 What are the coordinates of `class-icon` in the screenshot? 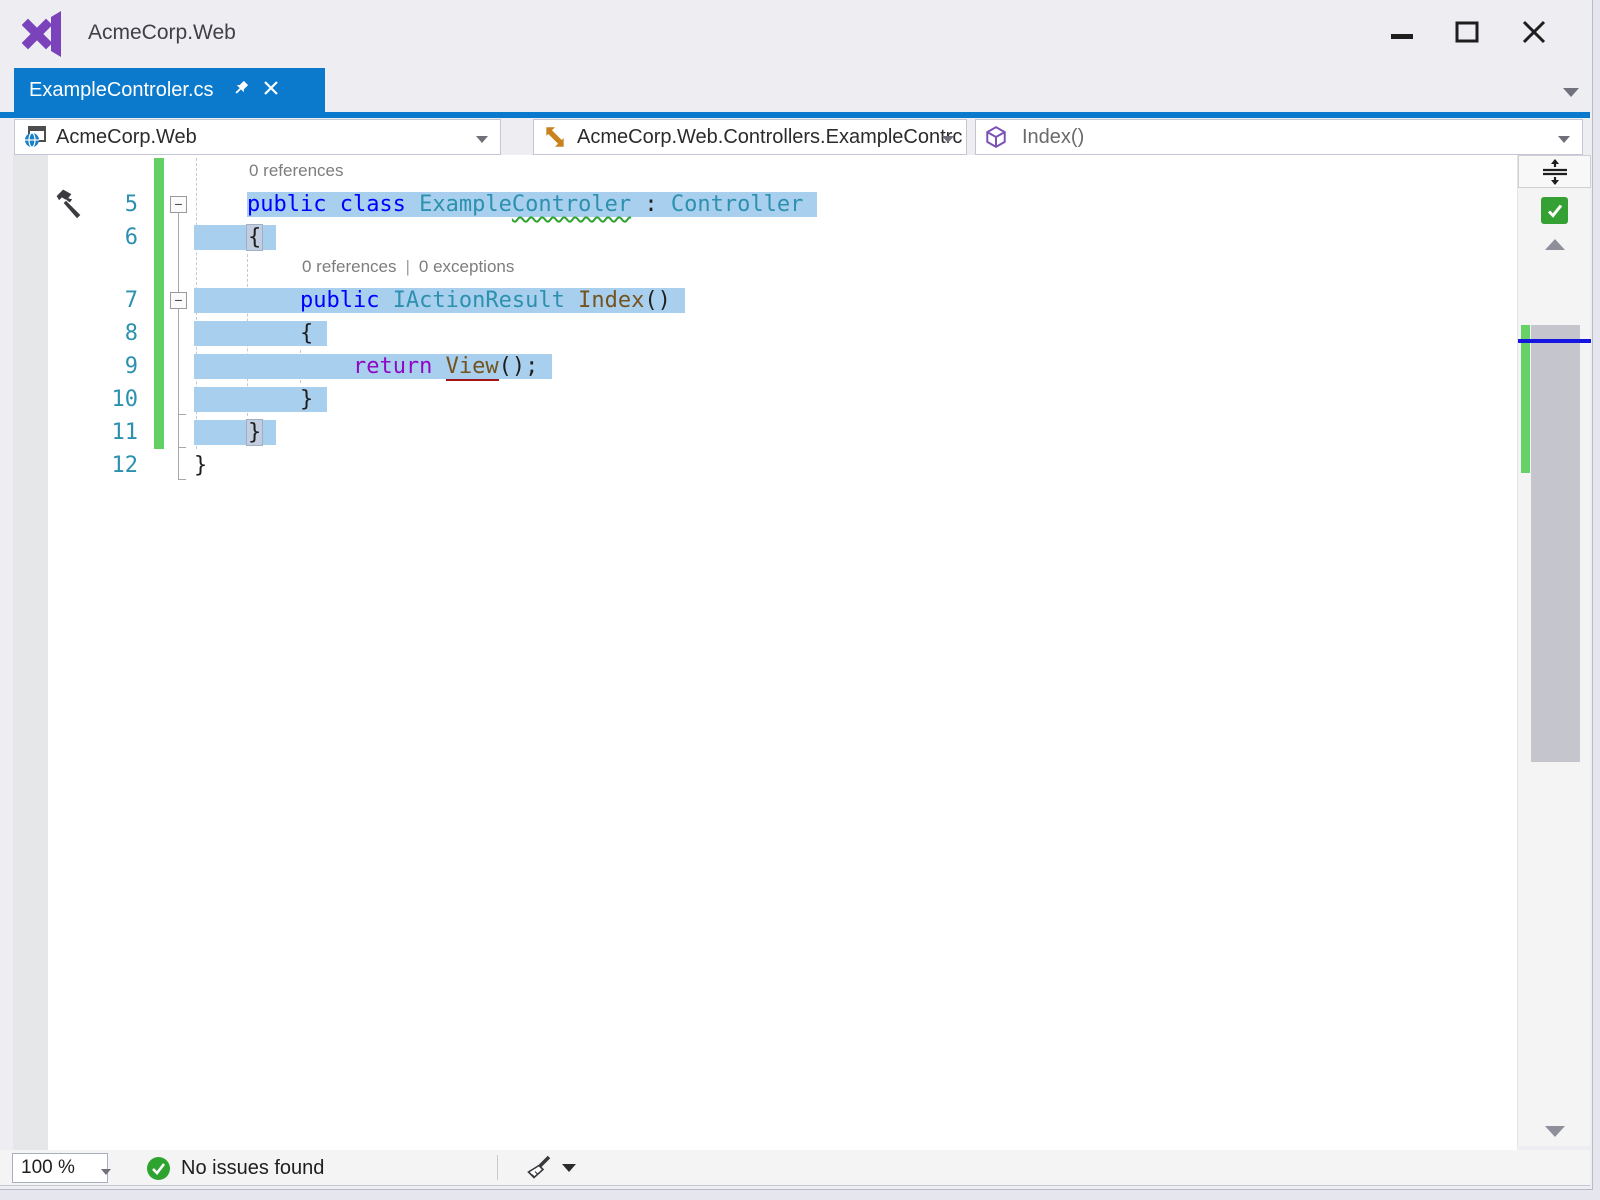 It's located at (555, 137).